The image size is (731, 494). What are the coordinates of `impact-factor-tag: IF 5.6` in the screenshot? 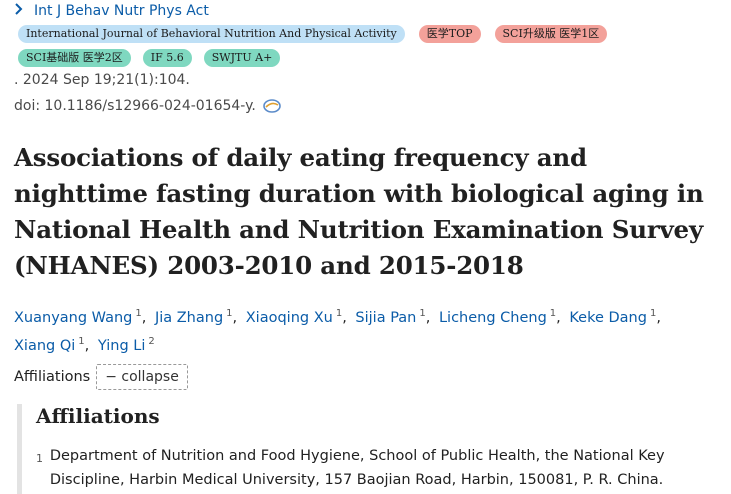 It's located at (167, 58).